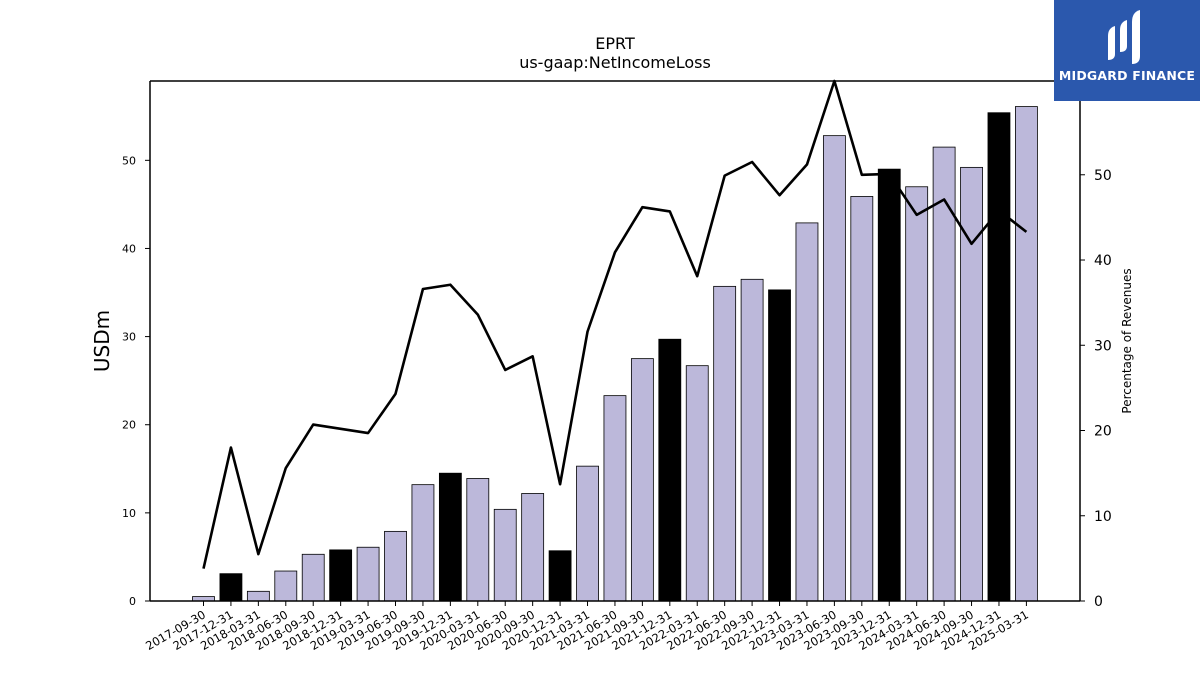 Image resolution: width=1200 pixels, height=675 pixels. Describe the element at coordinates (1103, 176) in the screenshot. I see `y2-tick-label: 50` at that location.